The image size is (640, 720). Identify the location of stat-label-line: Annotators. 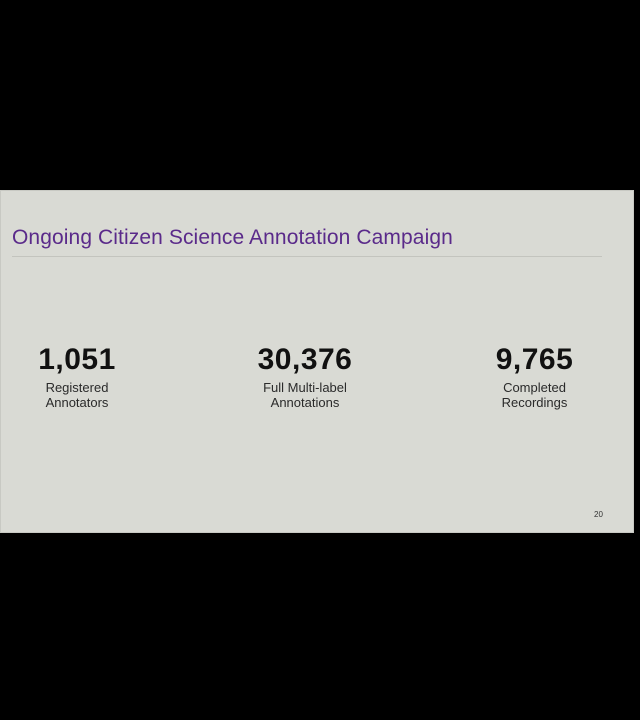
(77, 402).